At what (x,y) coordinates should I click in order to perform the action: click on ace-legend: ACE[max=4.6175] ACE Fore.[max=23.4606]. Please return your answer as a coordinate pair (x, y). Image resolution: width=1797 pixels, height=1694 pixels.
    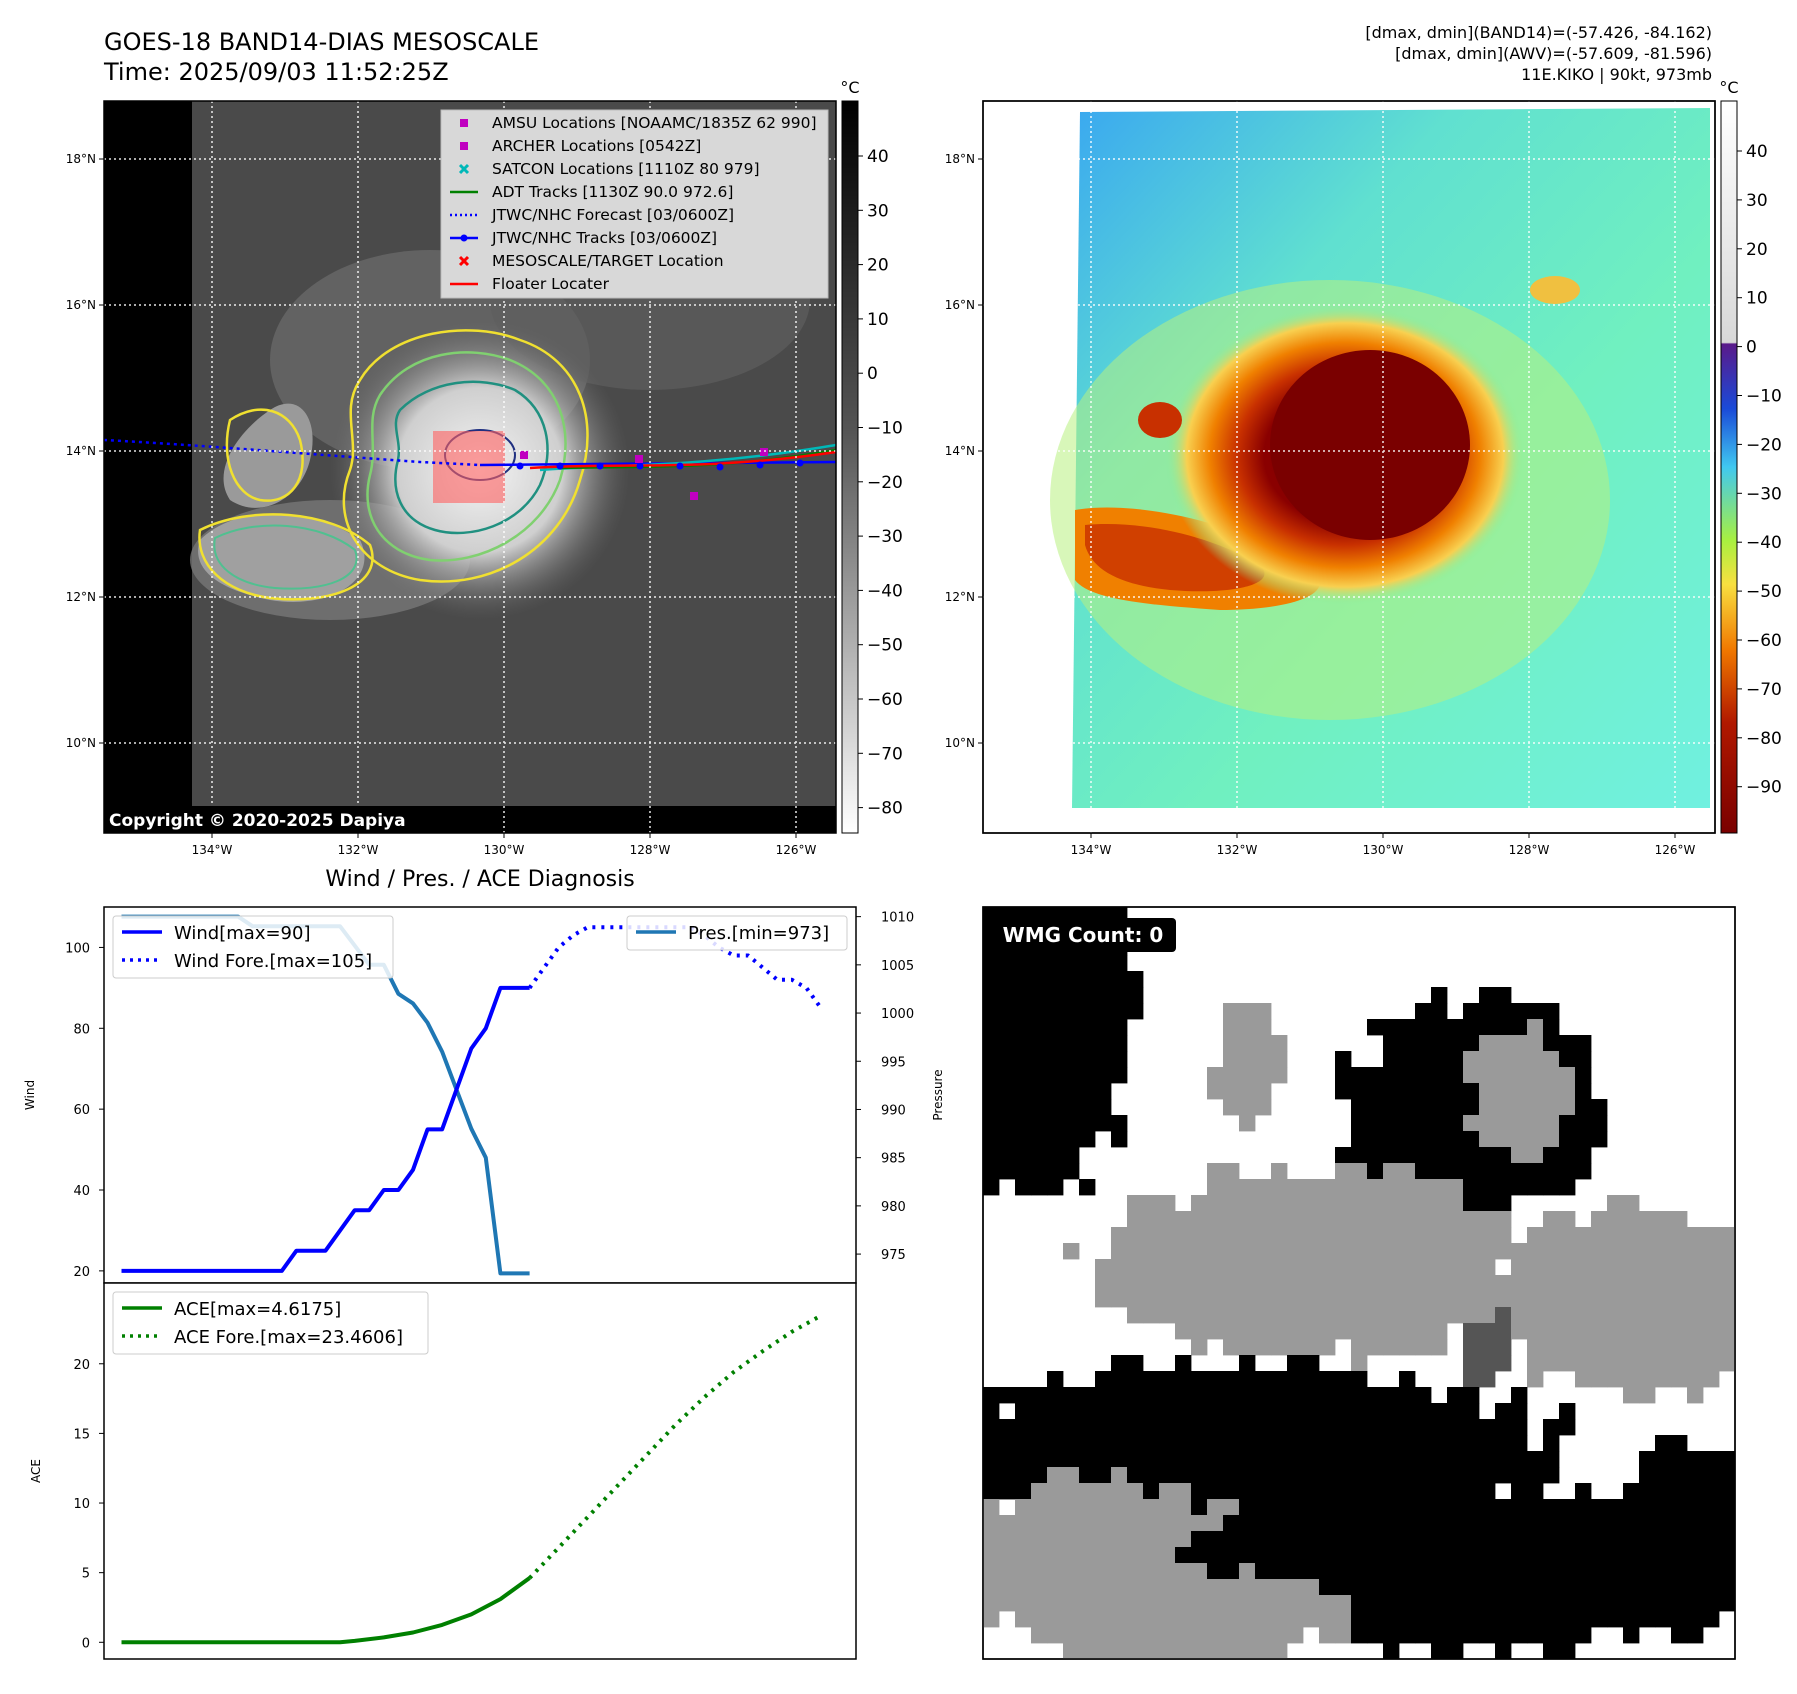
    Looking at the image, I should click on (270, 1323).